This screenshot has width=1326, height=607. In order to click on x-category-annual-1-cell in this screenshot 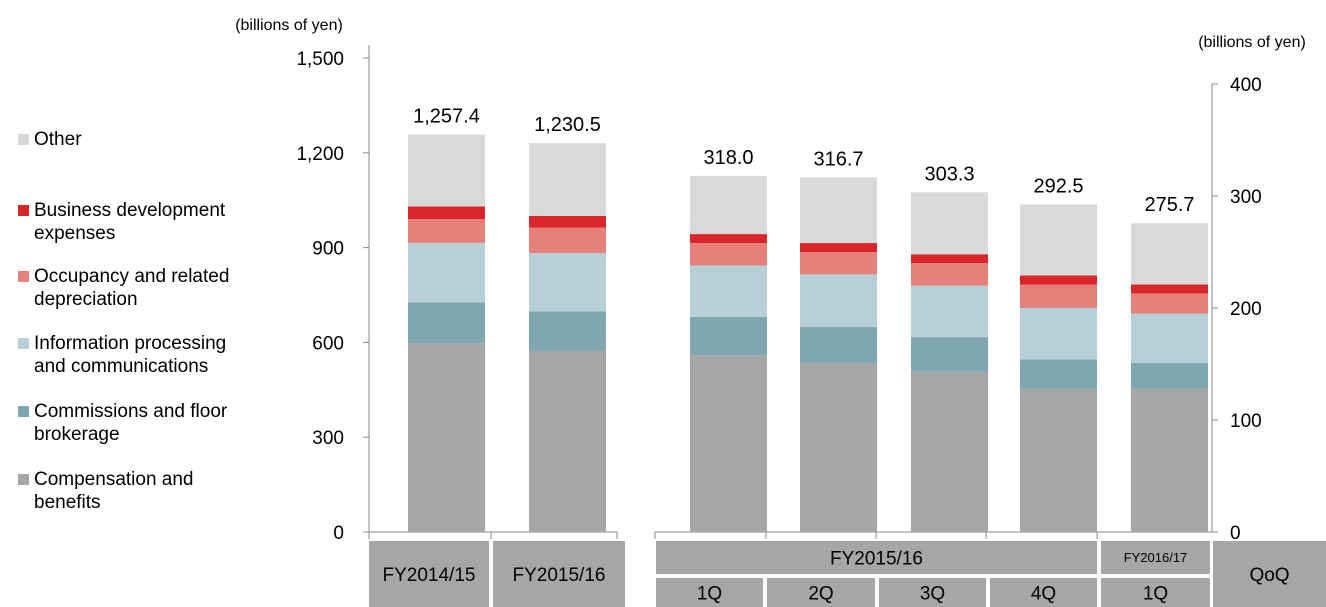, I will do `click(559, 574)`.